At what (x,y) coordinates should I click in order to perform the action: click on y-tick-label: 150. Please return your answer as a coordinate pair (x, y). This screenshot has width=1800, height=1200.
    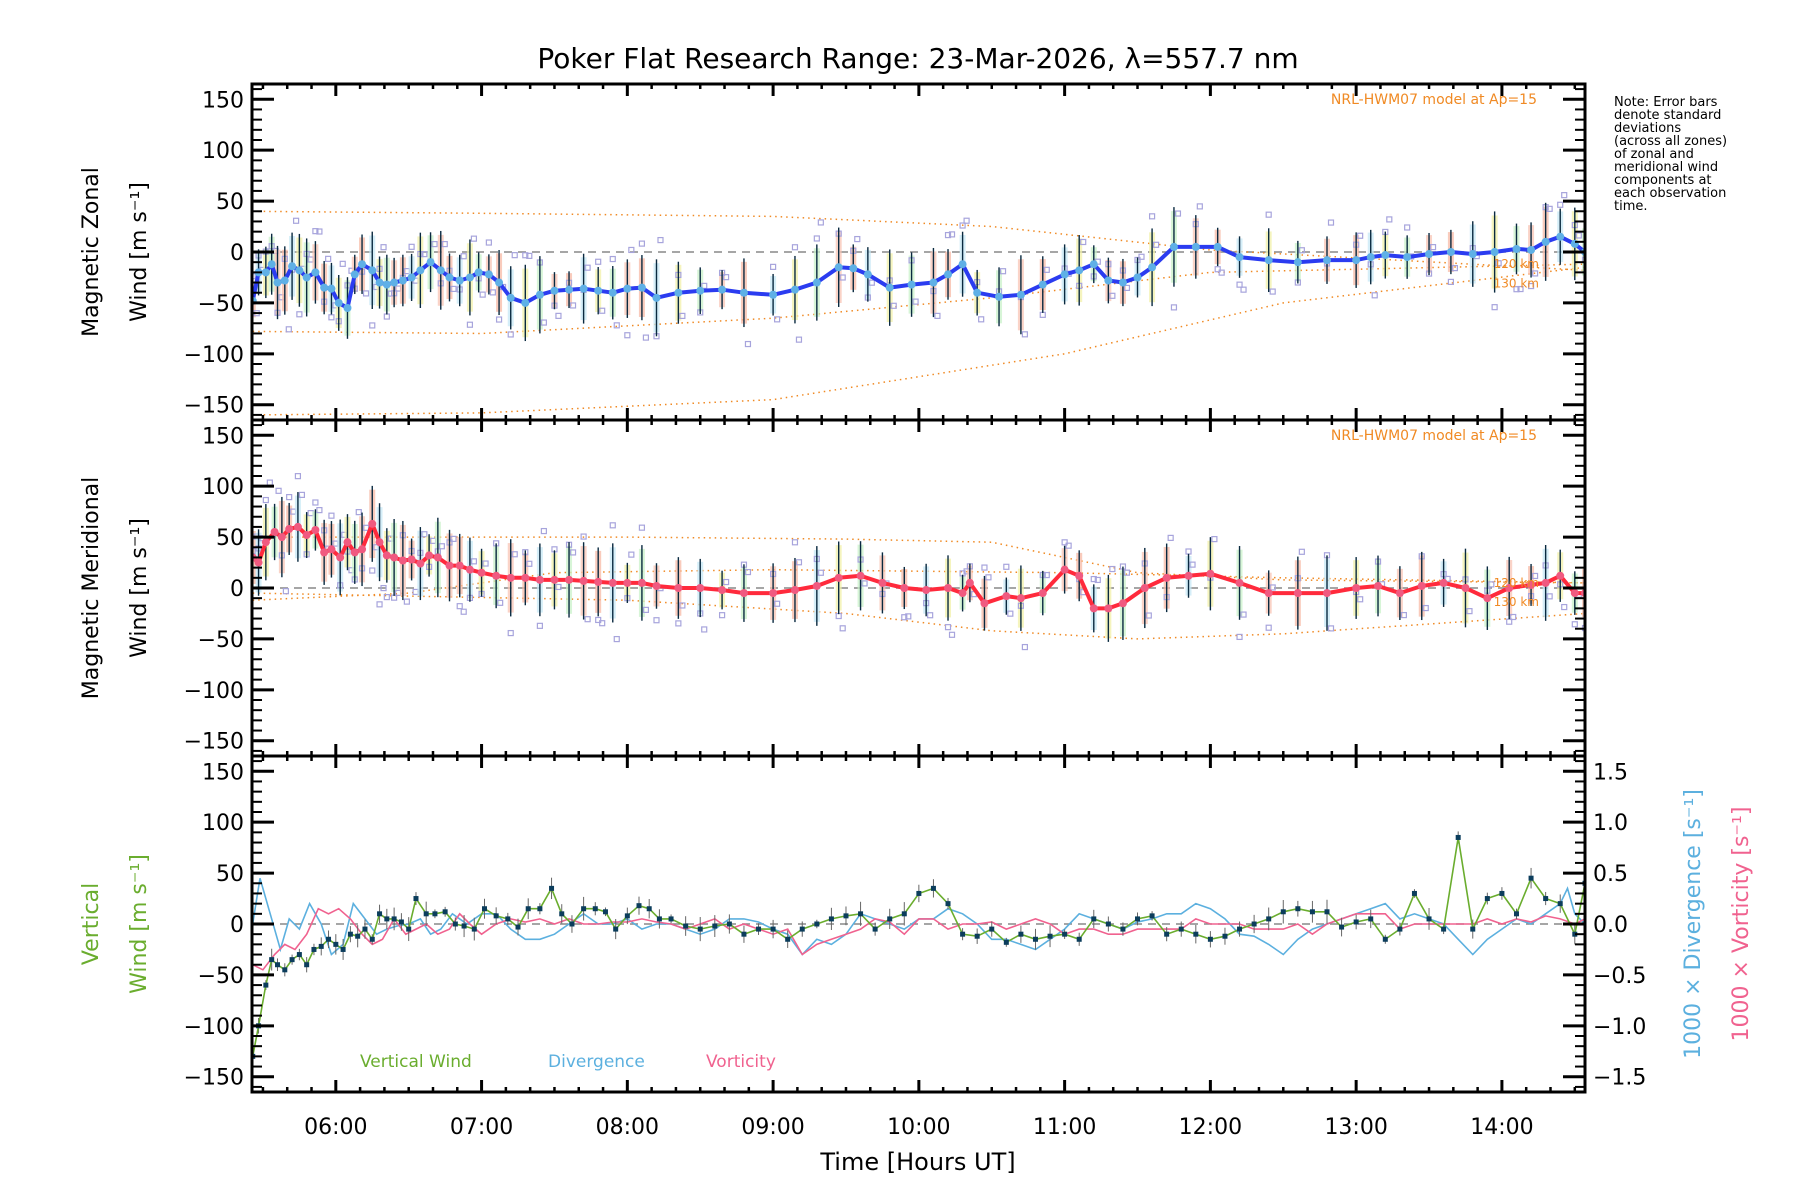
    Looking at the image, I should click on (223, 100).